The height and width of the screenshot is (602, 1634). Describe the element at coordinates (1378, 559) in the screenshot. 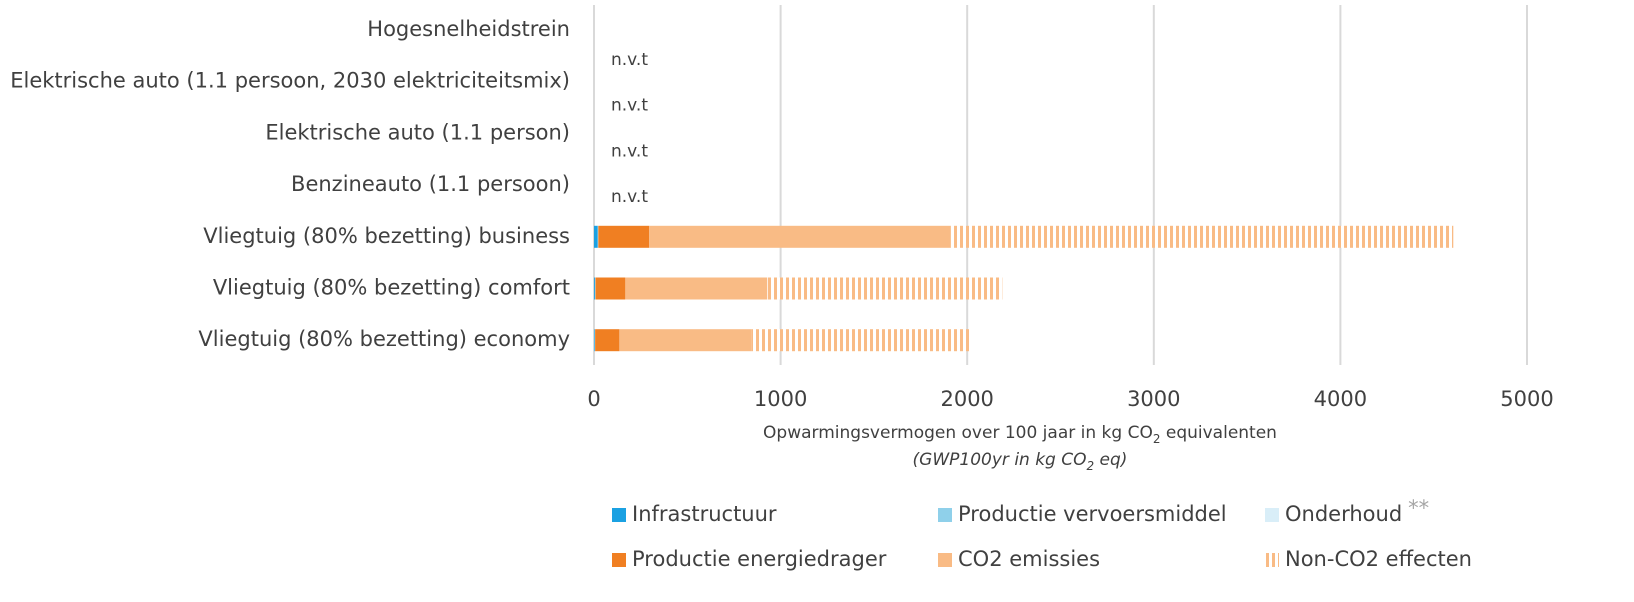

I see `legend-label: Non-CO2 effecten` at that location.